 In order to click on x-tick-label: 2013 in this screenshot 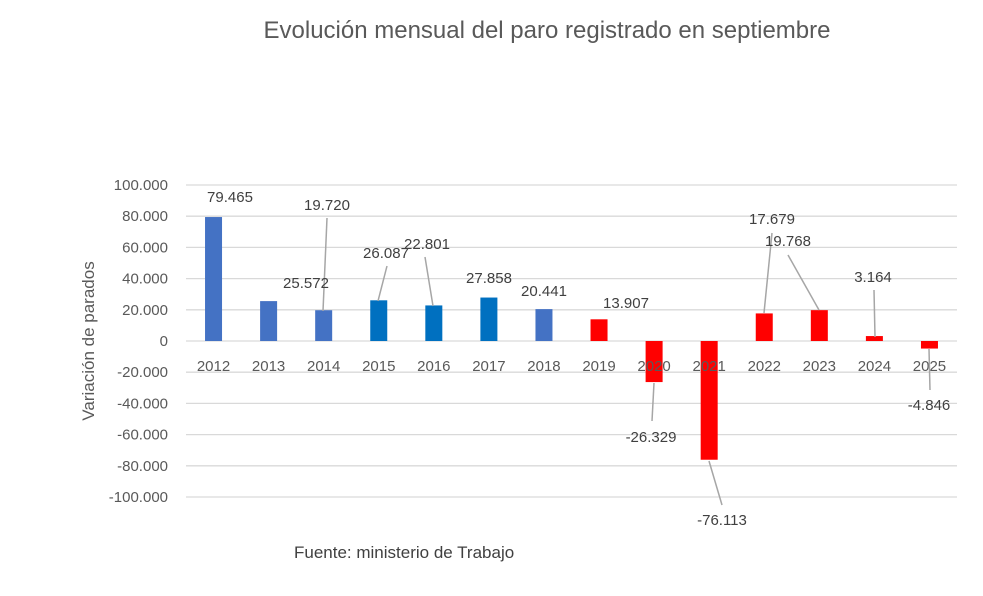, I will do `click(268, 366)`.